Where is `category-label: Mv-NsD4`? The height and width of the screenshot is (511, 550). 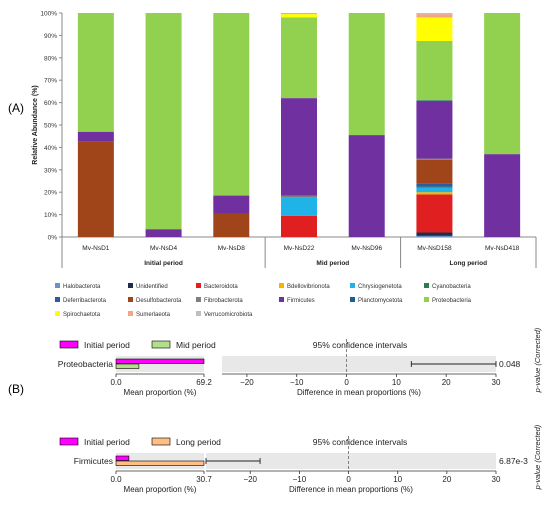
category-label: Mv-NsD4 is located at coordinates (163, 248).